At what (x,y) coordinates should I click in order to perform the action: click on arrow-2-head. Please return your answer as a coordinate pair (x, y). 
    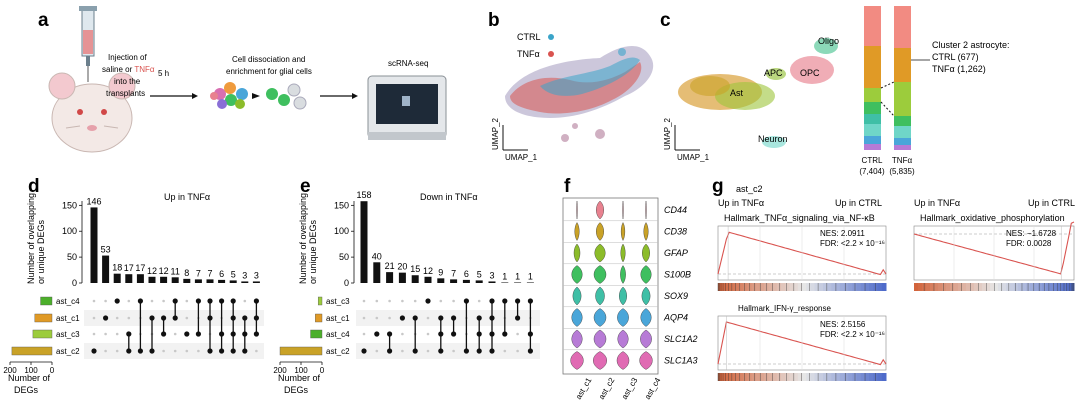
    Looking at the image, I should click on (256, 96).